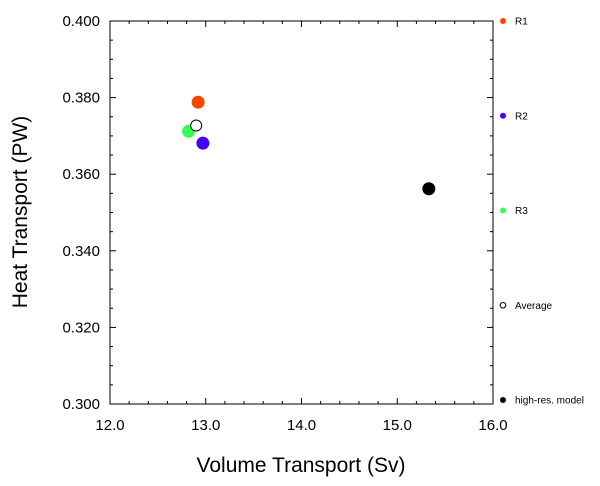  Describe the element at coordinates (81, 251) in the screenshot. I see `y-tick-label: 0.340` at that location.